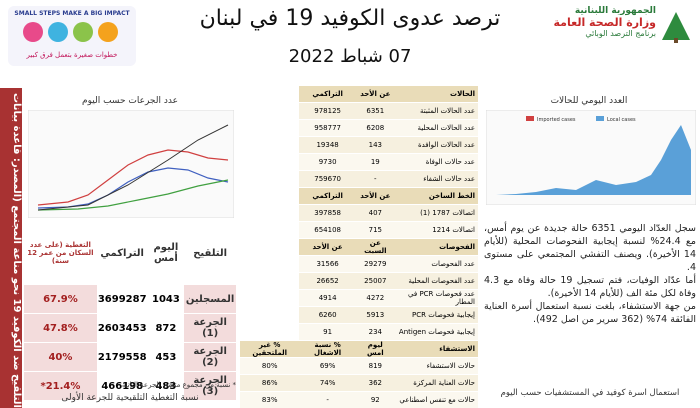 This screenshot has height=408, width=700. Describe the element at coordinates (210, 299) in the screenshot. I see `table-cell: المسجلين` at that location.